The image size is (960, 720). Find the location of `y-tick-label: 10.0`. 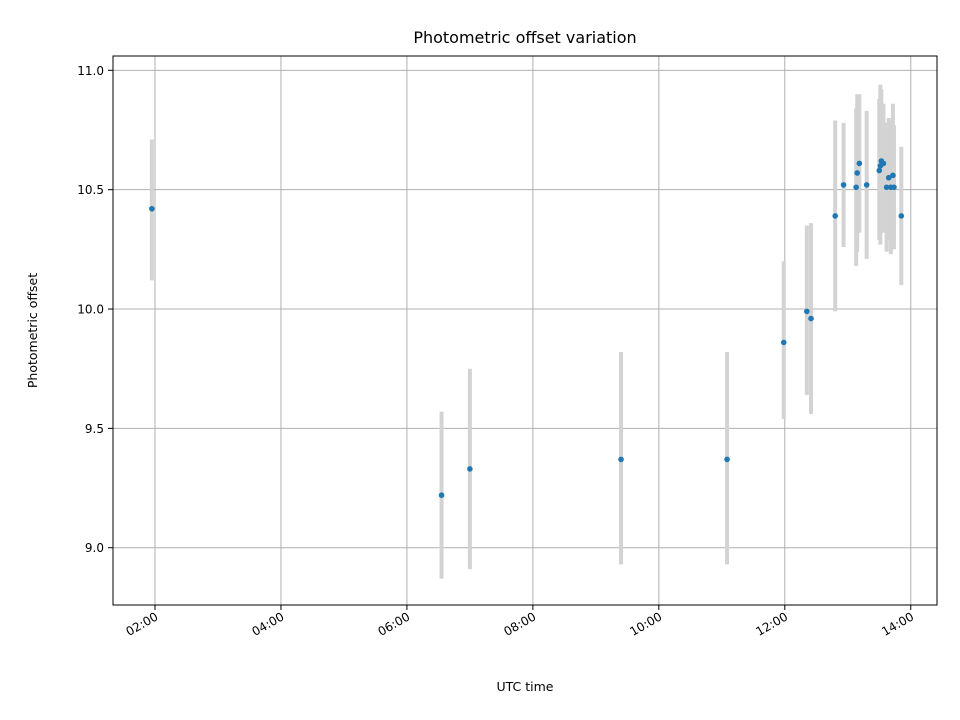

y-tick-label: 10.0 is located at coordinates (90, 310).